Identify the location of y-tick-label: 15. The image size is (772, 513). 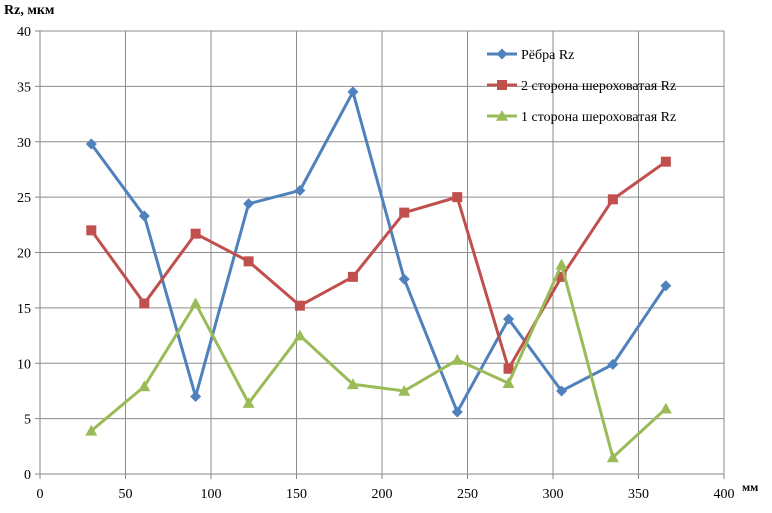
(24, 309).